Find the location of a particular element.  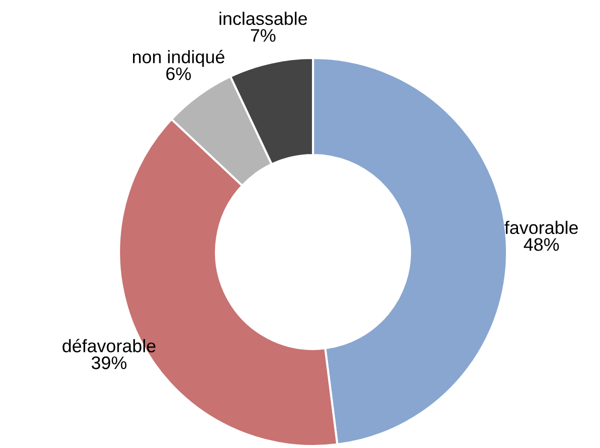

data-label: 48% is located at coordinates (541, 244).